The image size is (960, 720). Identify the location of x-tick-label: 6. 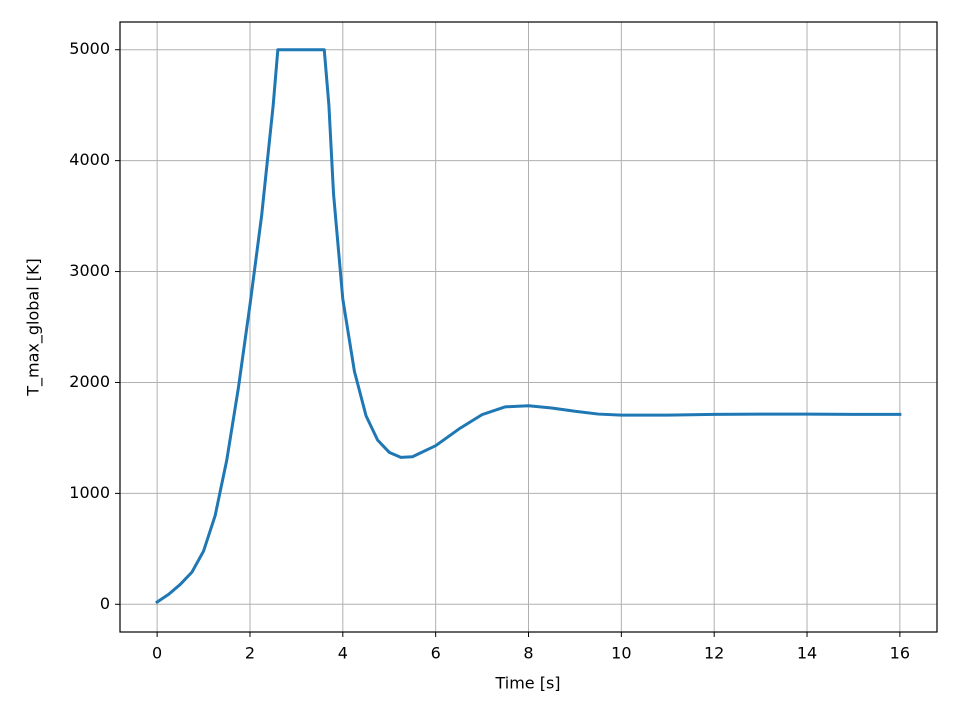
(436, 653).